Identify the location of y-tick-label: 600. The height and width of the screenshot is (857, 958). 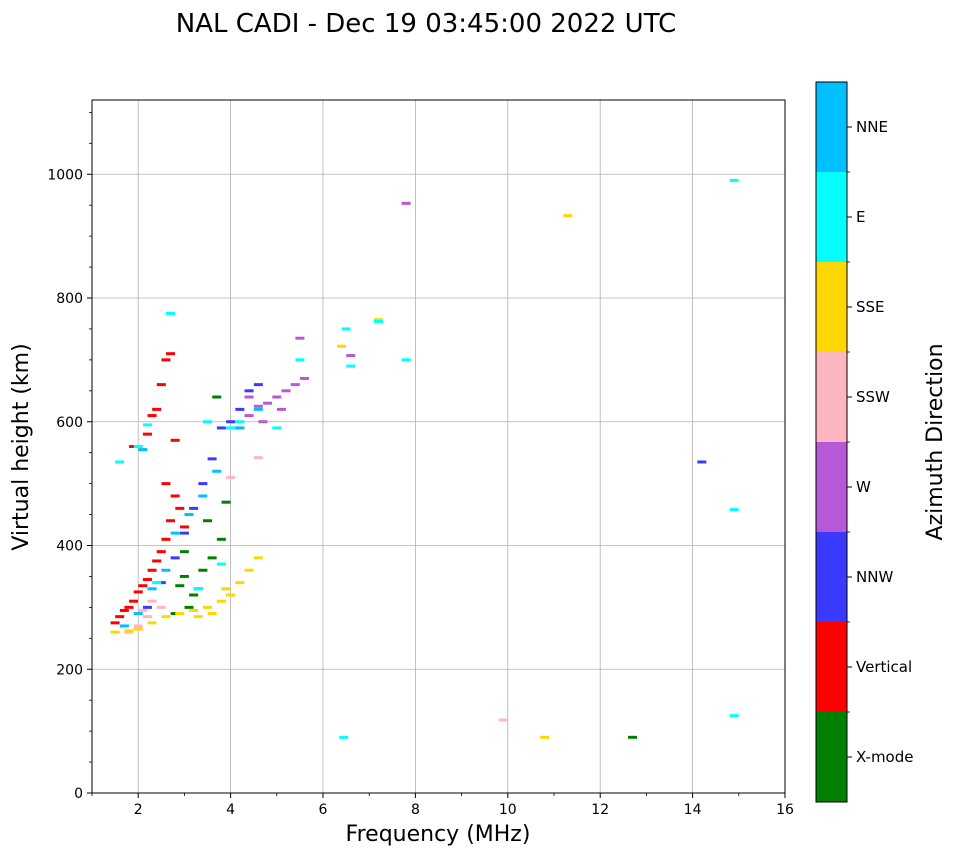
(69, 423).